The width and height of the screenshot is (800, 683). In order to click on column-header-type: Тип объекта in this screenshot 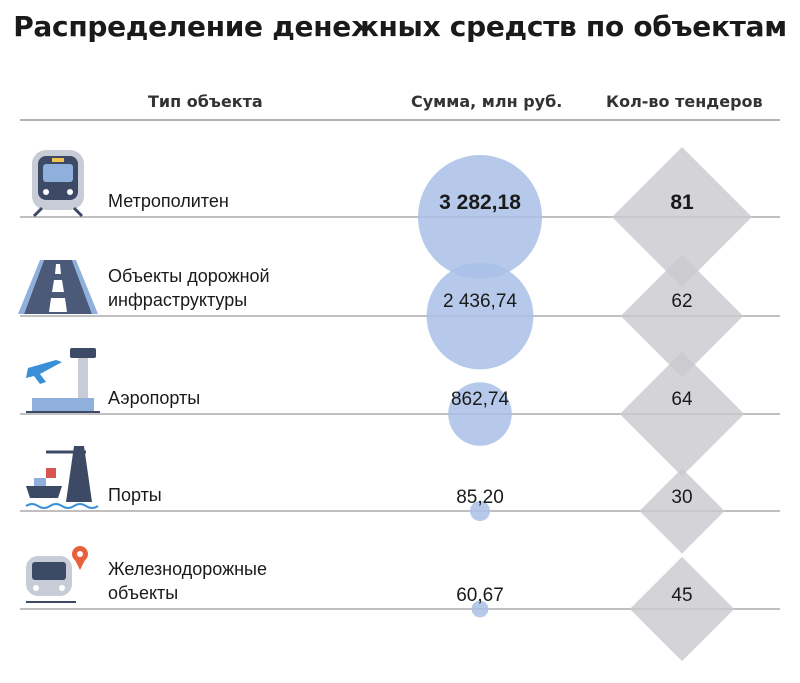, I will do `click(205, 101)`.